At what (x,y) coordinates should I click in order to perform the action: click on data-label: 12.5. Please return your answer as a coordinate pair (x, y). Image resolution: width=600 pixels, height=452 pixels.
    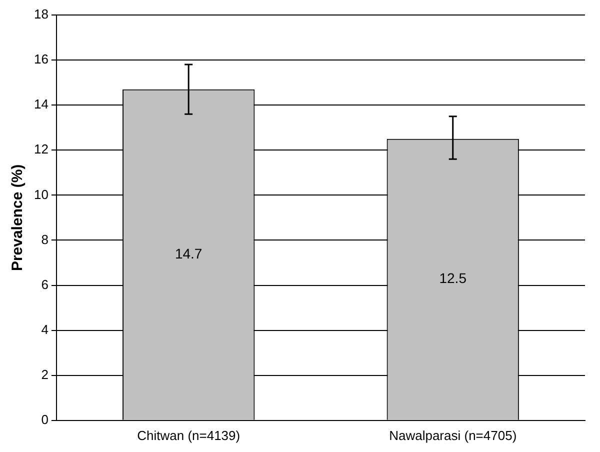
    Looking at the image, I should click on (453, 278).